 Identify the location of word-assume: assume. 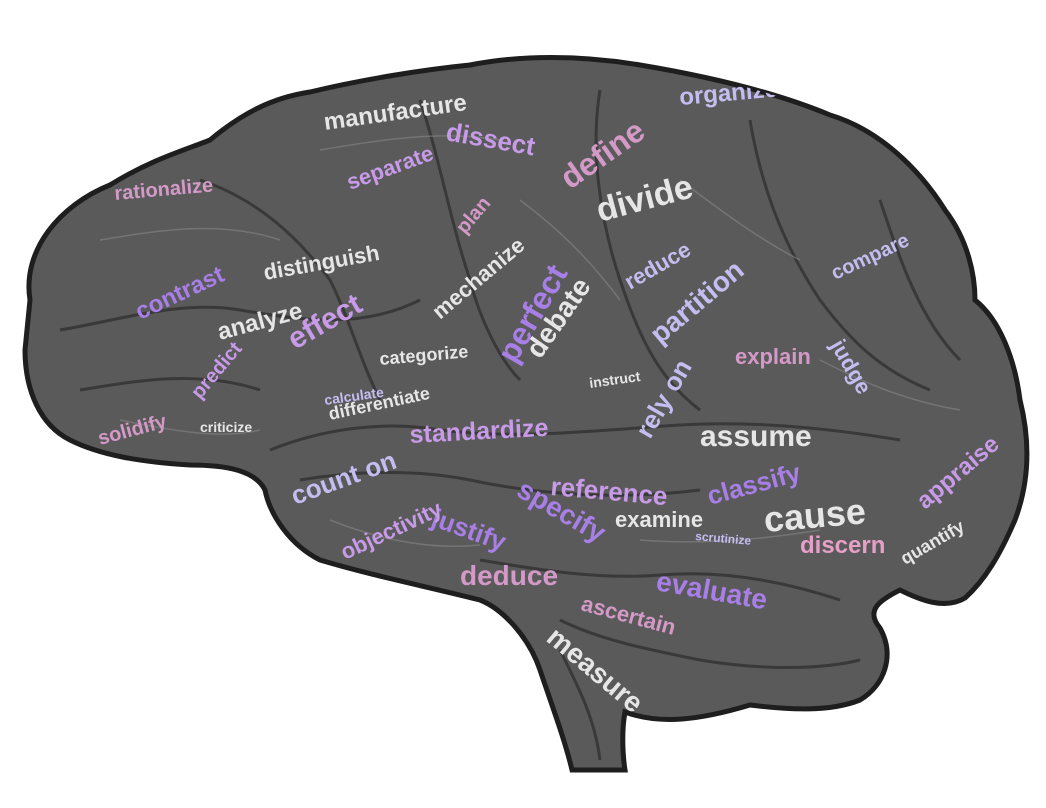
(756, 436).